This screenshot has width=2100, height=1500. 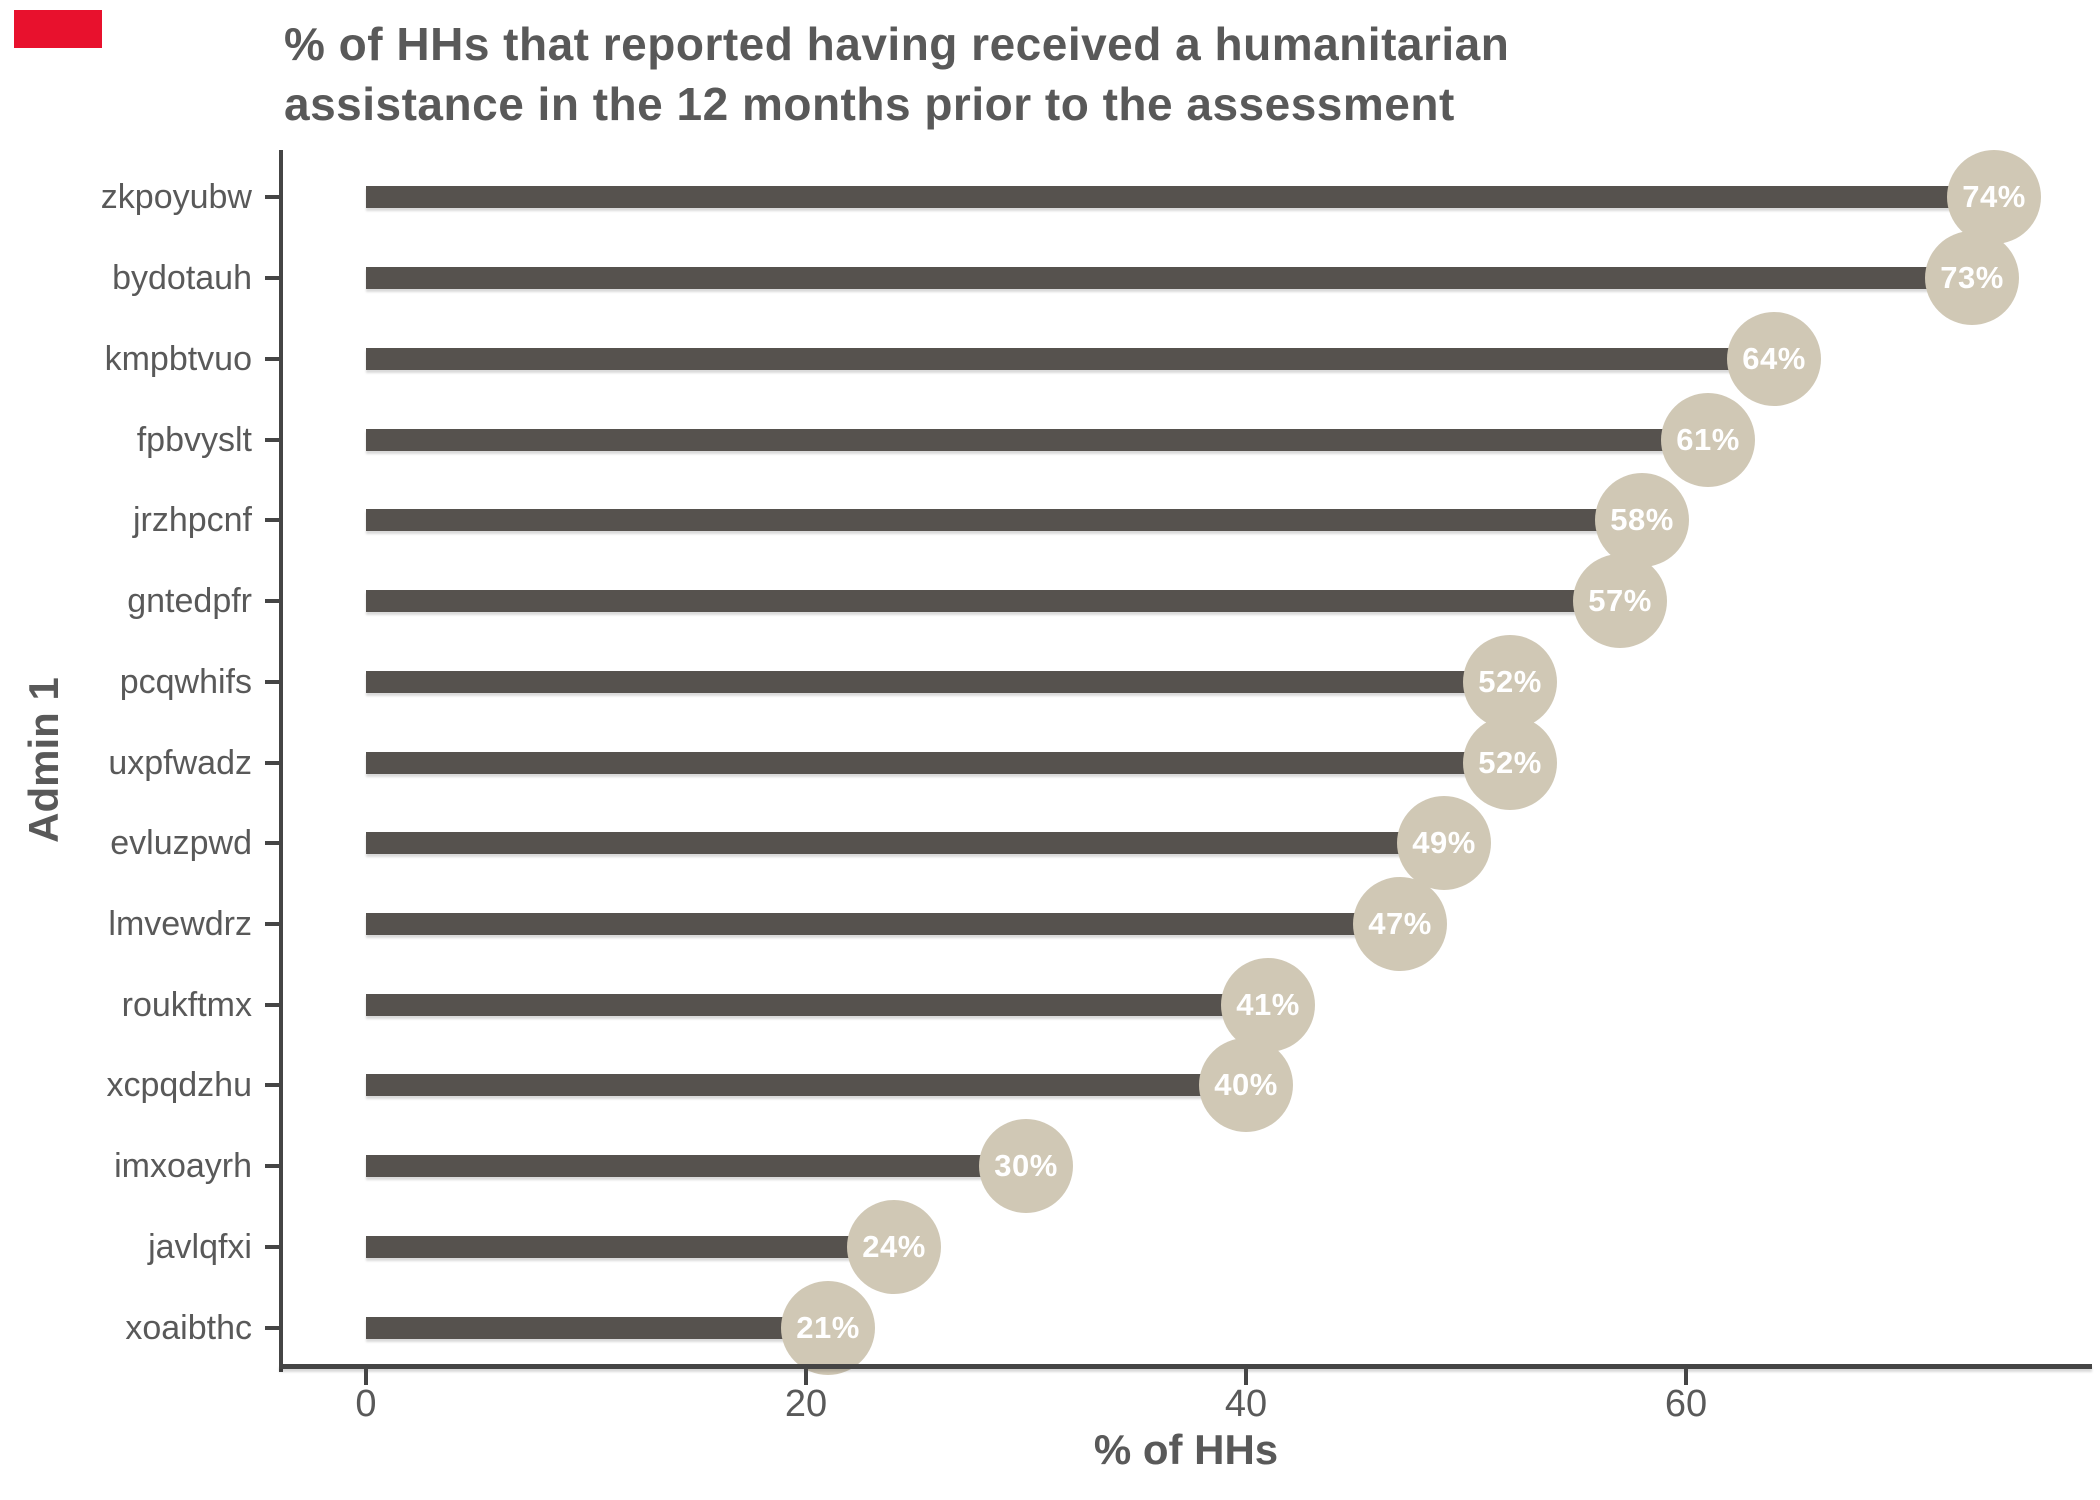 I want to click on red-corner-marker, so click(x=58, y=29).